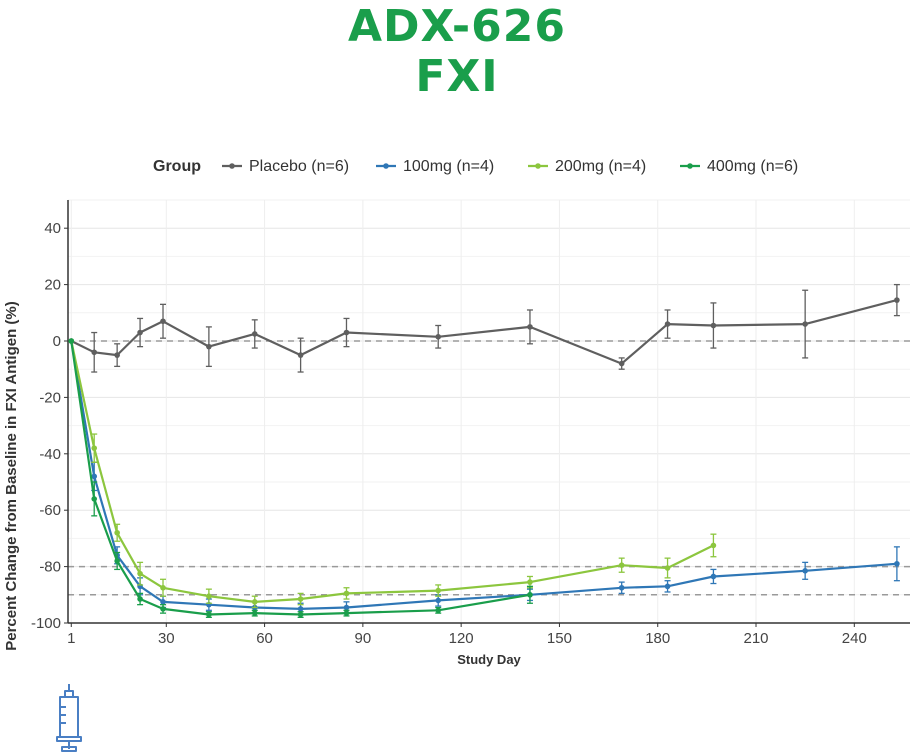 The height and width of the screenshot is (755, 914). Describe the element at coordinates (57, 341) in the screenshot. I see `y-tick-label: 0` at that location.